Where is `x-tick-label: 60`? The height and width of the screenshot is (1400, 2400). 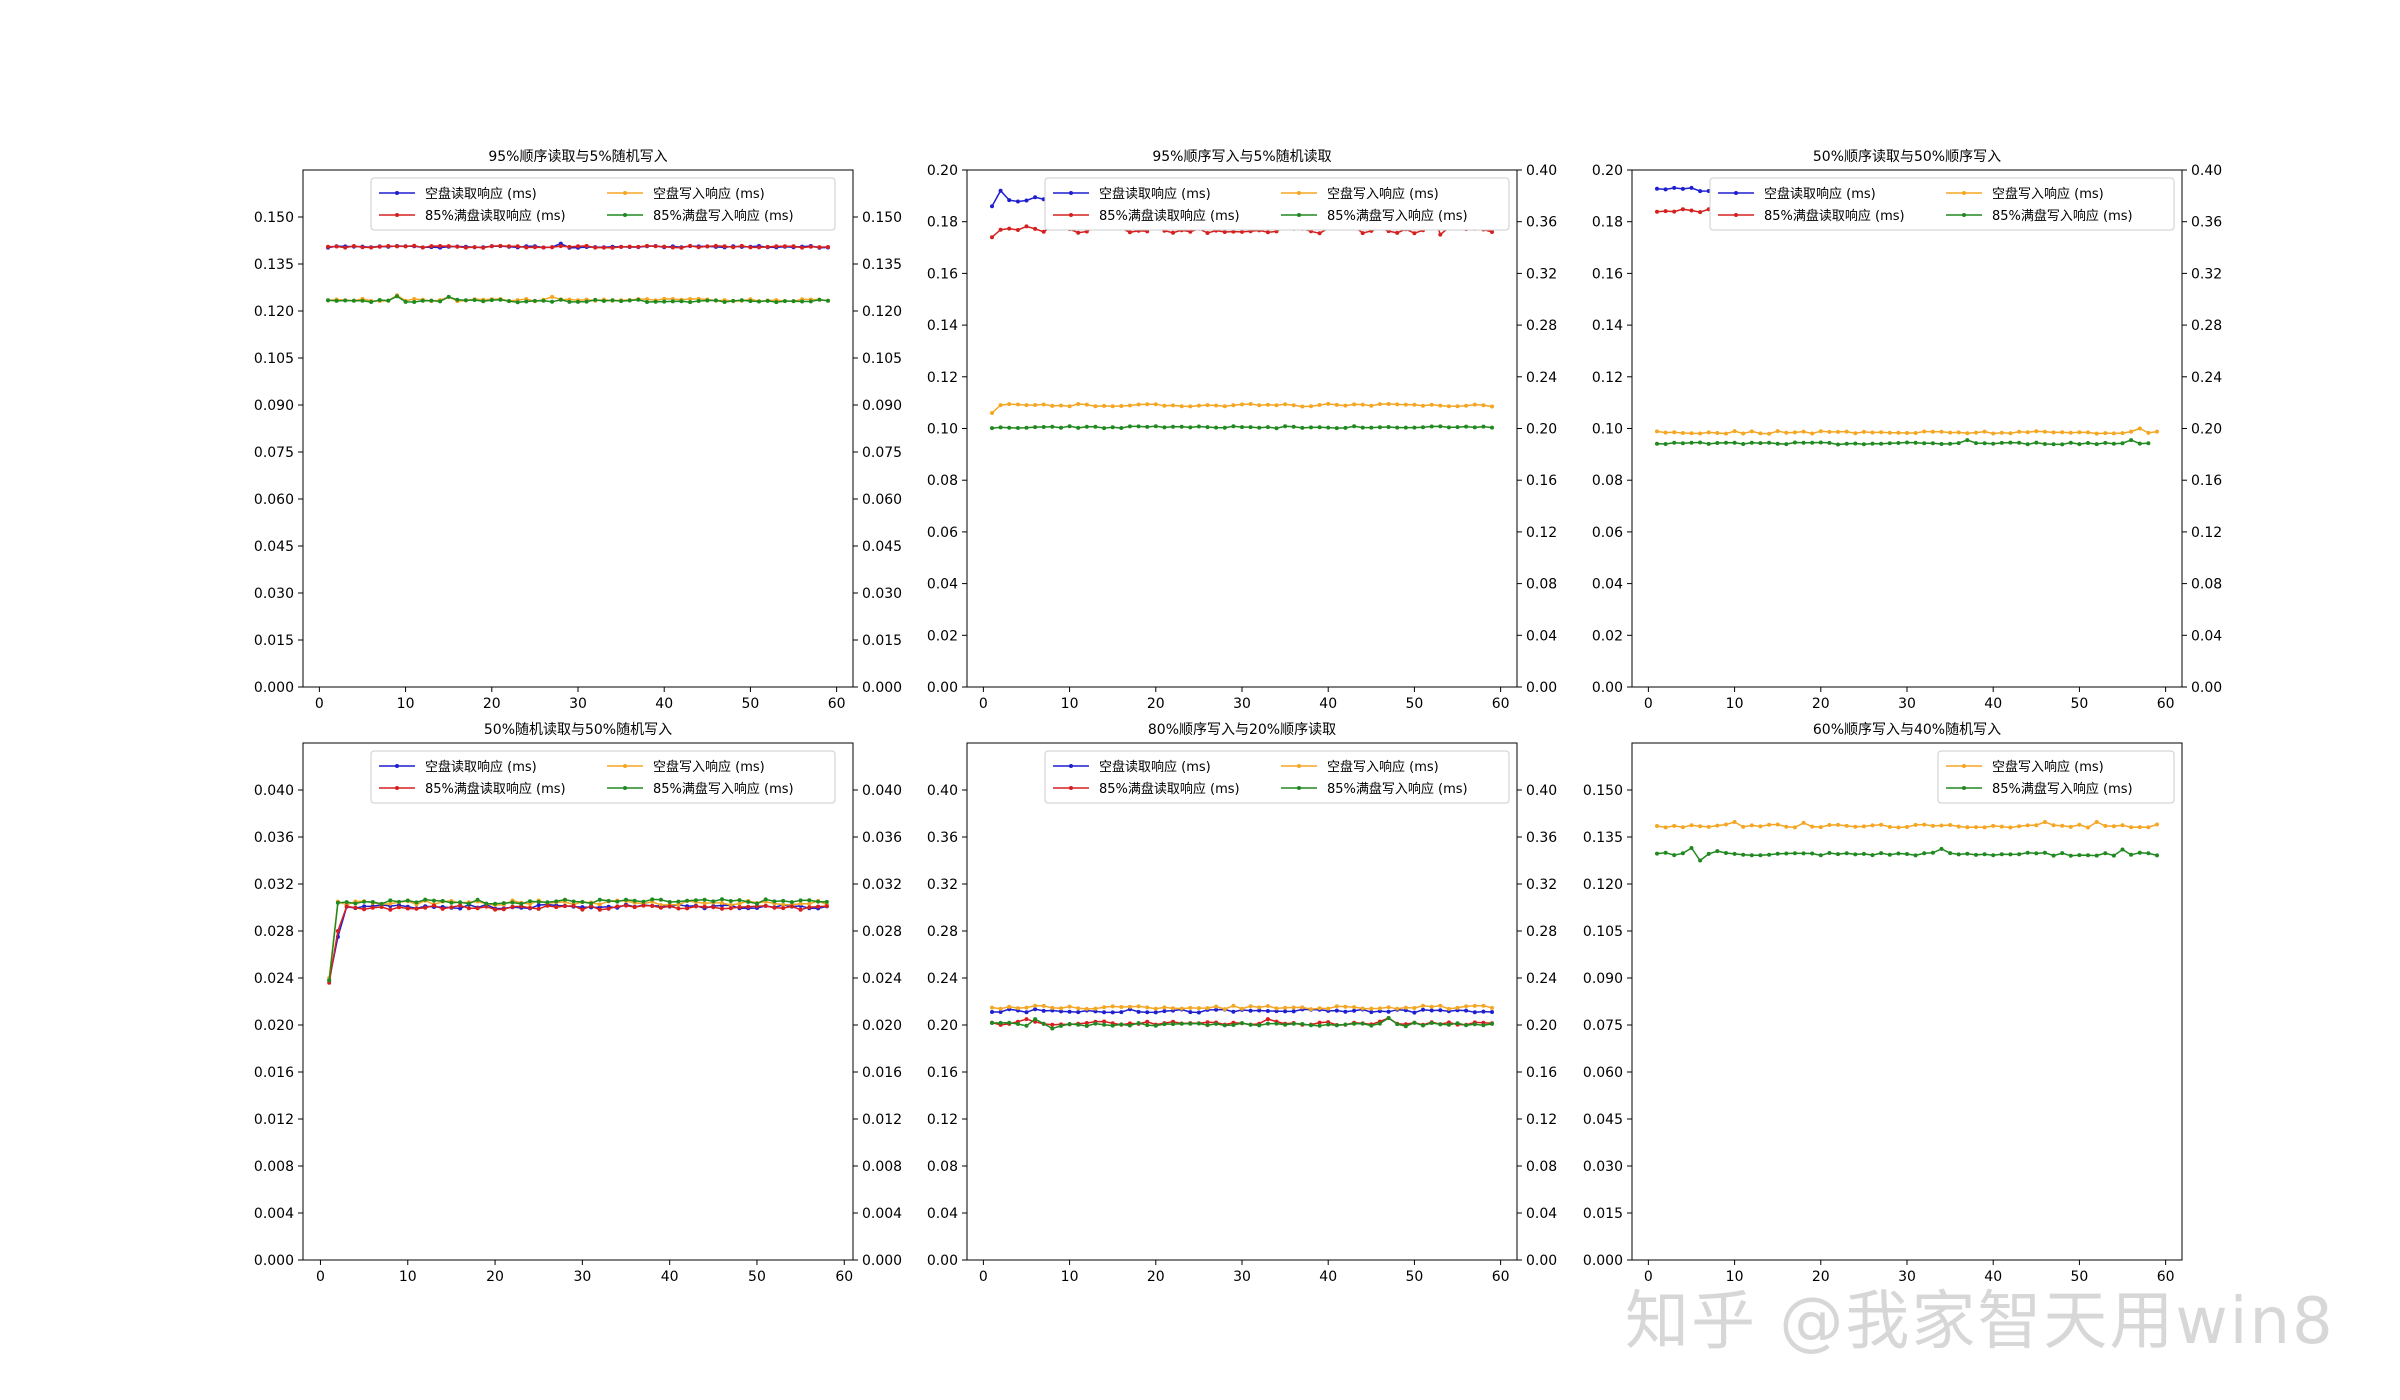 x-tick-label: 60 is located at coordinates (1501, 1277).